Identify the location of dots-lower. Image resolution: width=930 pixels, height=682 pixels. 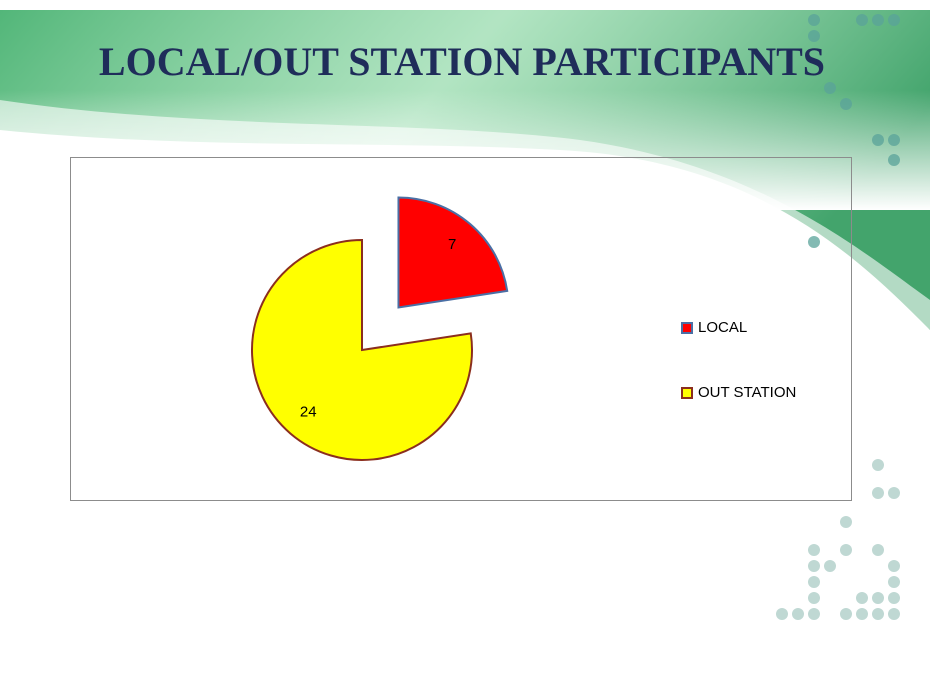
(838, 539).